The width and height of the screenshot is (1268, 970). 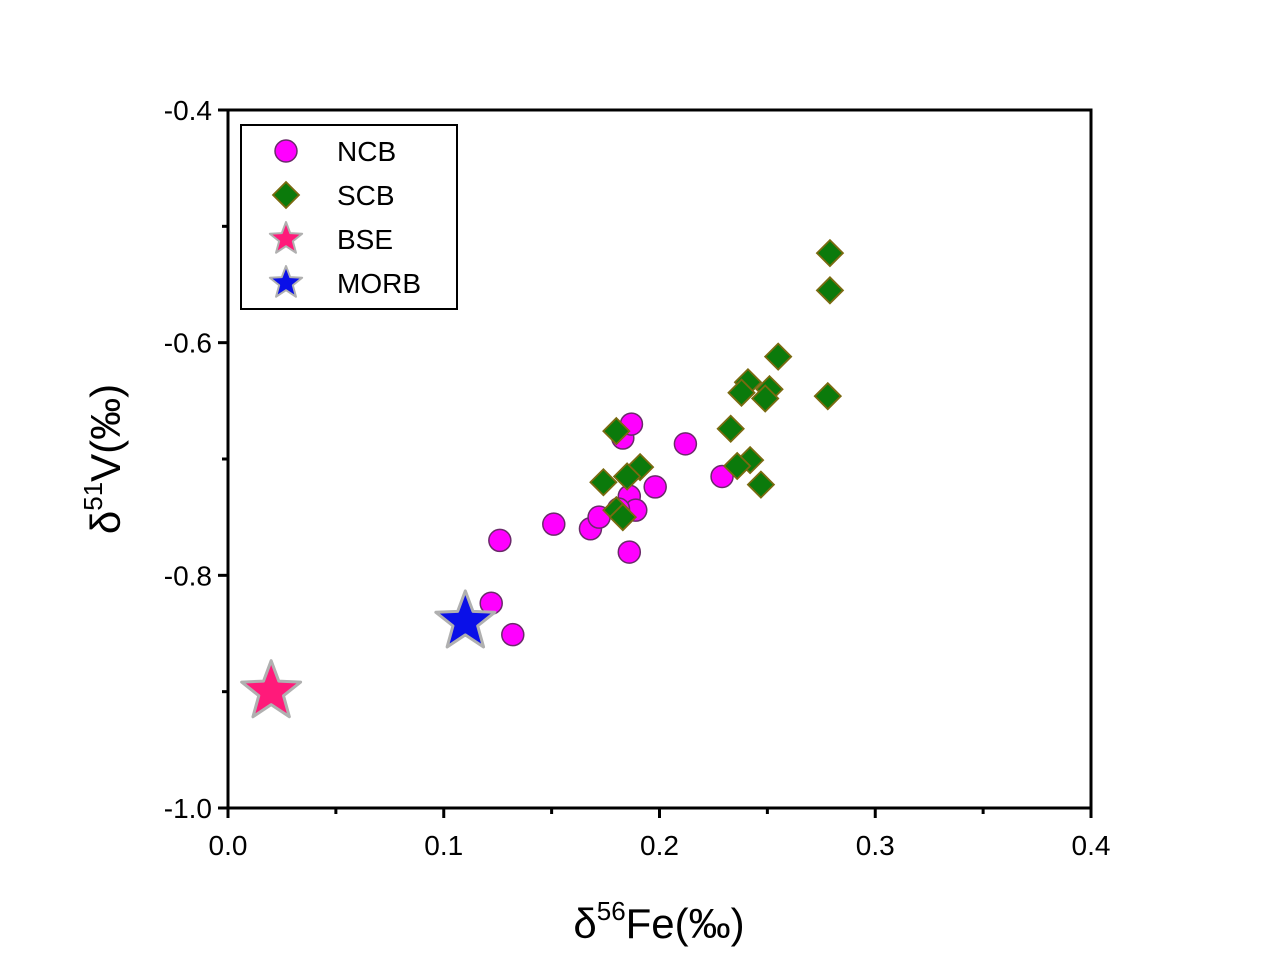 What do you see at coordinates (286, 237) in the screenshot?
I see `legend-marker-bse` at bounding box center [286, 237].